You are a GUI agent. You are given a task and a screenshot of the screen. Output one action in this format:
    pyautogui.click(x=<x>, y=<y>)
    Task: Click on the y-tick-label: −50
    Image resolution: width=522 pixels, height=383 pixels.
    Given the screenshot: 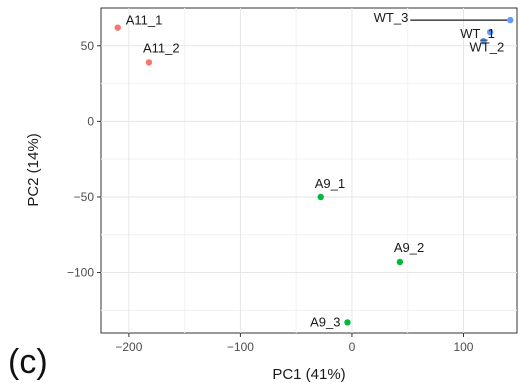 What is the action you would take?
    pyautogui.click(x=84, y=197)
    